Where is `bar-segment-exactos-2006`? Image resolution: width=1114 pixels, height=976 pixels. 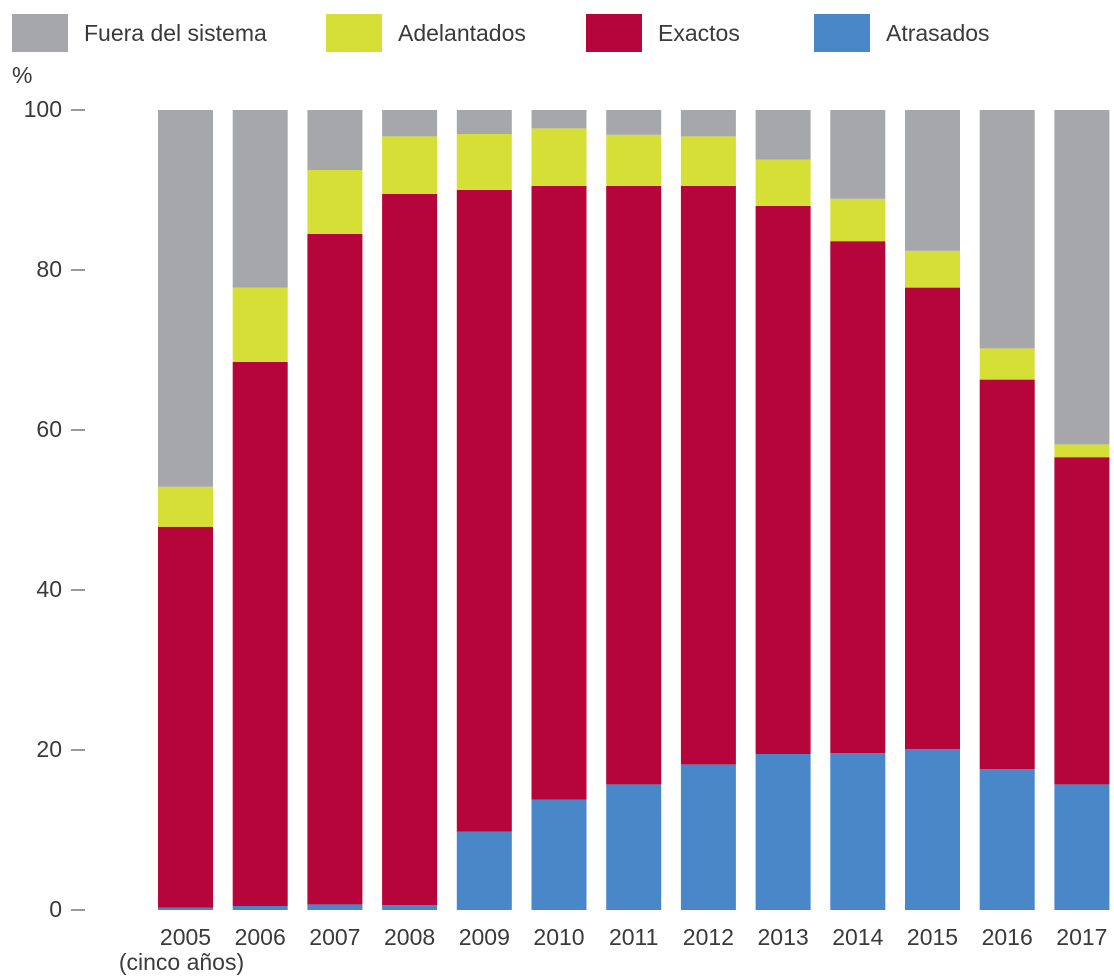
bar-segment-exactos-2006 is located at coordinates (260, 634).